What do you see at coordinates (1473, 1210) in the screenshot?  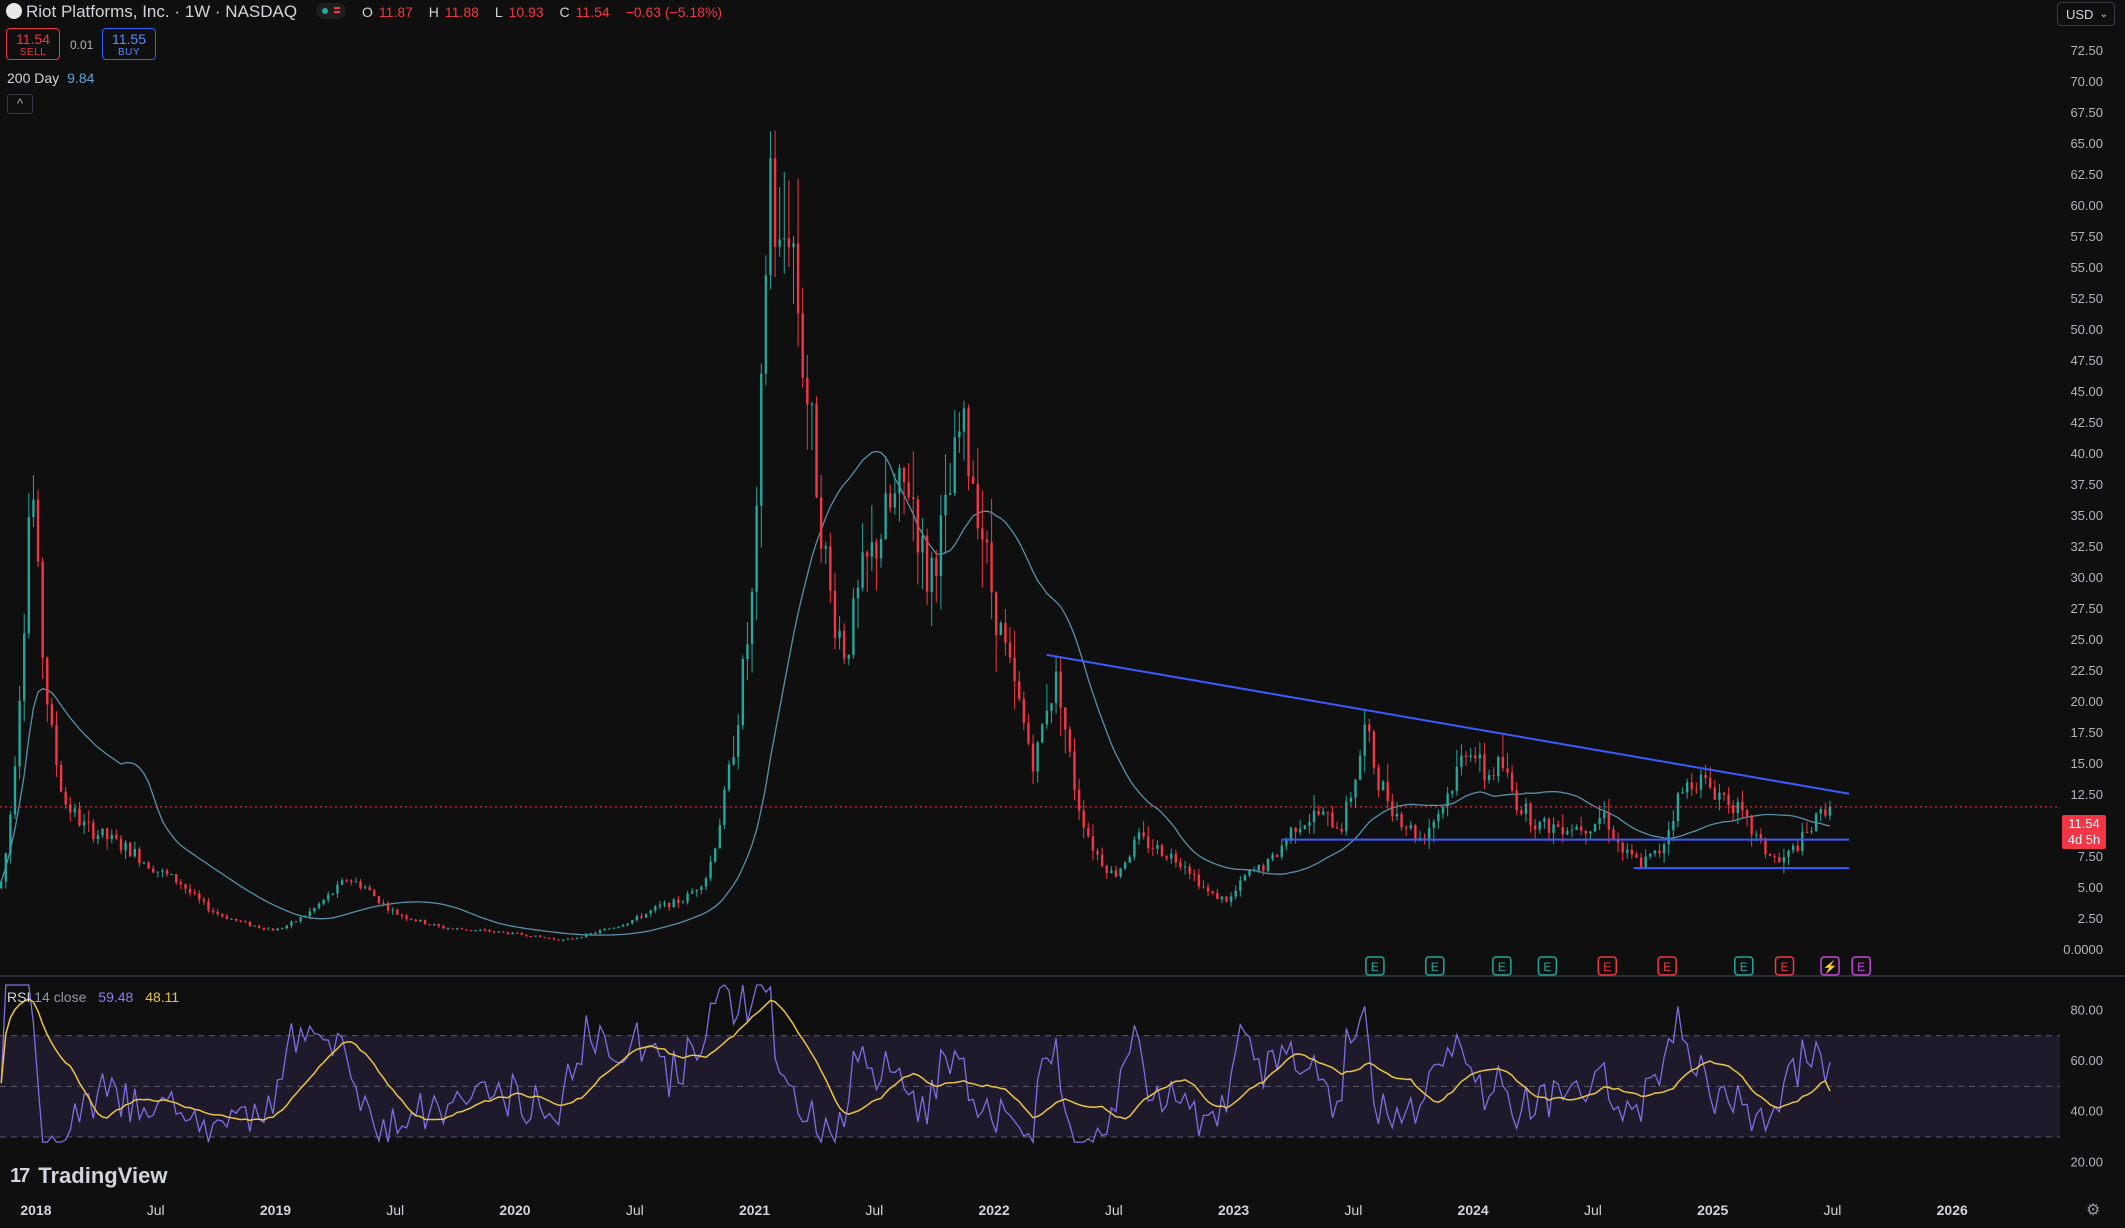 I see `time-tick-label: 2024` at bounding box center [1473, 1210].